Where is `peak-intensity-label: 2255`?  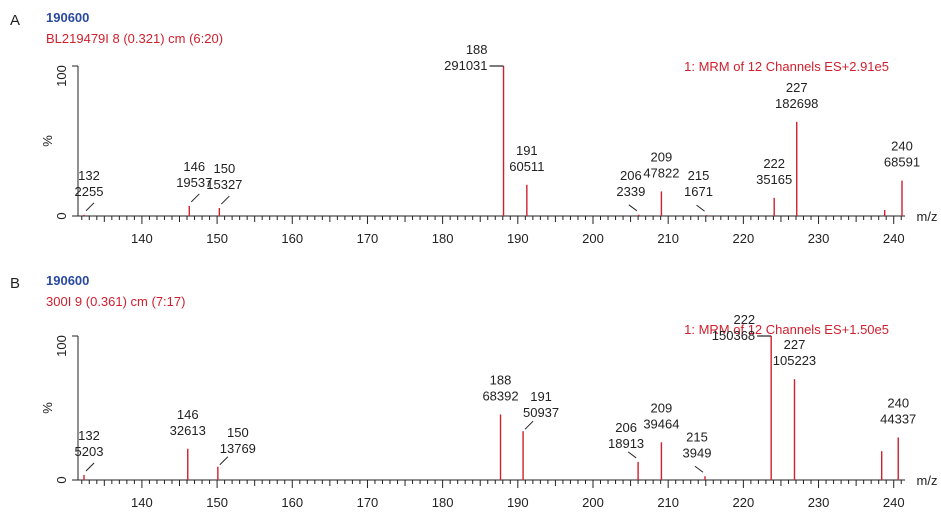 peak-intensity-label: 2255 is located at coordinates (89, 191).